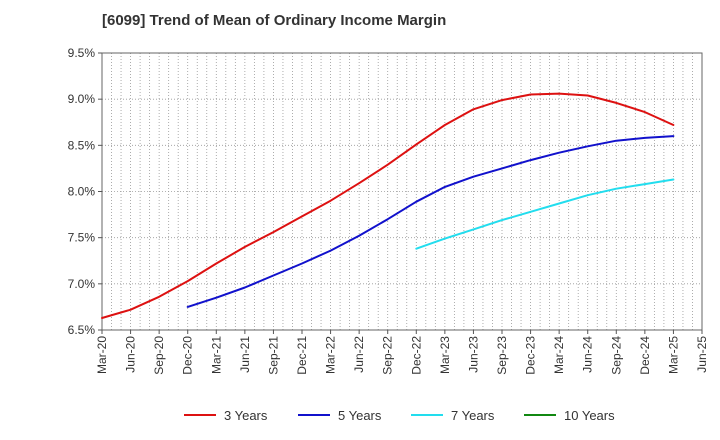  Describe the element at coordinates (360, 415) in the screenshot. I see `legend-label-5-years: 5 Years` at that location.